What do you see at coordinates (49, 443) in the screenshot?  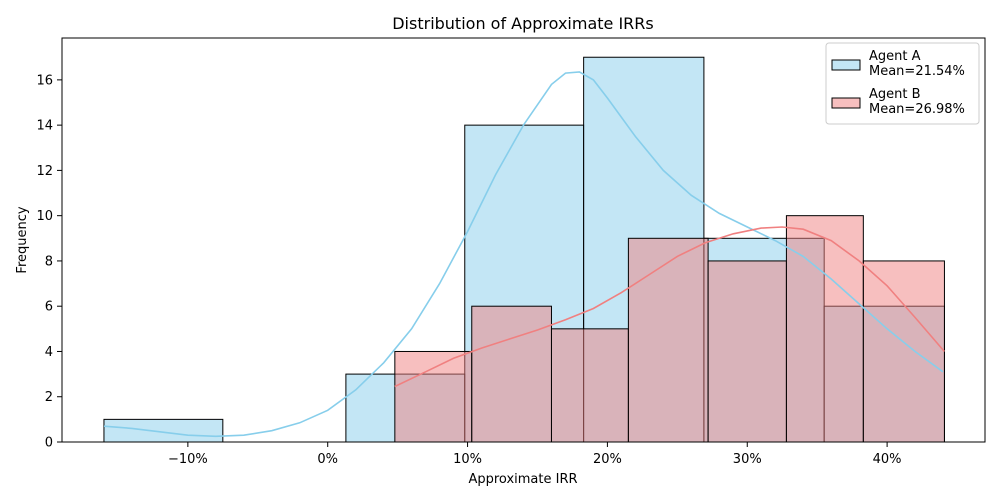 I see `y-tick-label: 0` at bounding box center [49, 443].